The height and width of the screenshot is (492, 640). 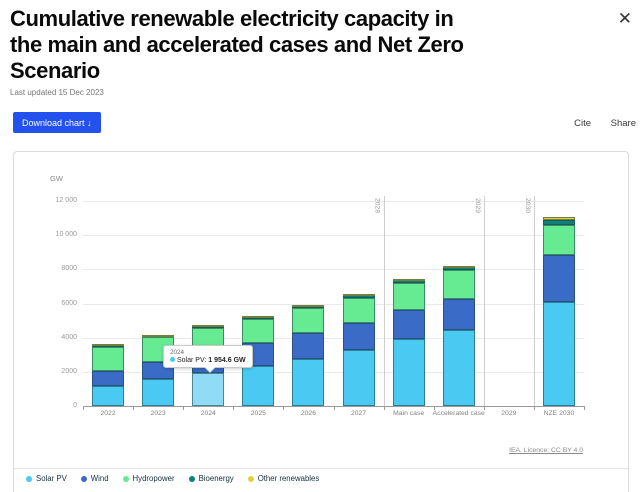 I want to click on share-link: Share, so click(x=623, y=123).